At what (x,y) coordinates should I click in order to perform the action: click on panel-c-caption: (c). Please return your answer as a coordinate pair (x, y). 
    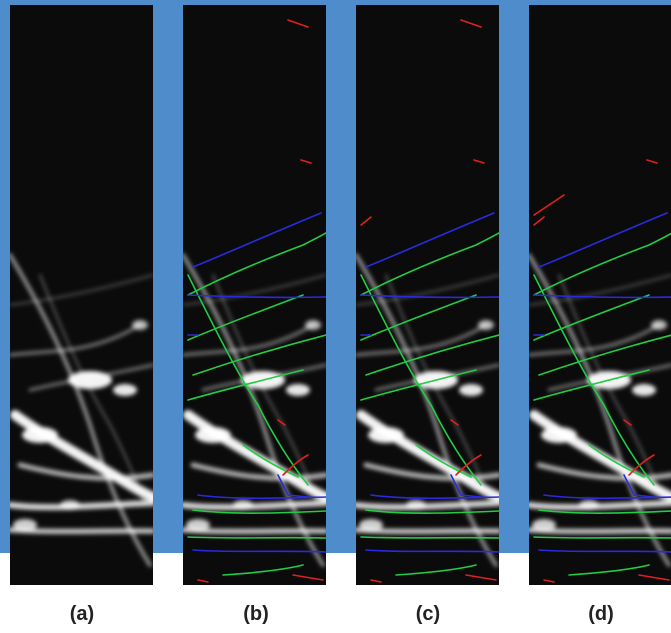
    Looking at the image, I should click on (428, 614).